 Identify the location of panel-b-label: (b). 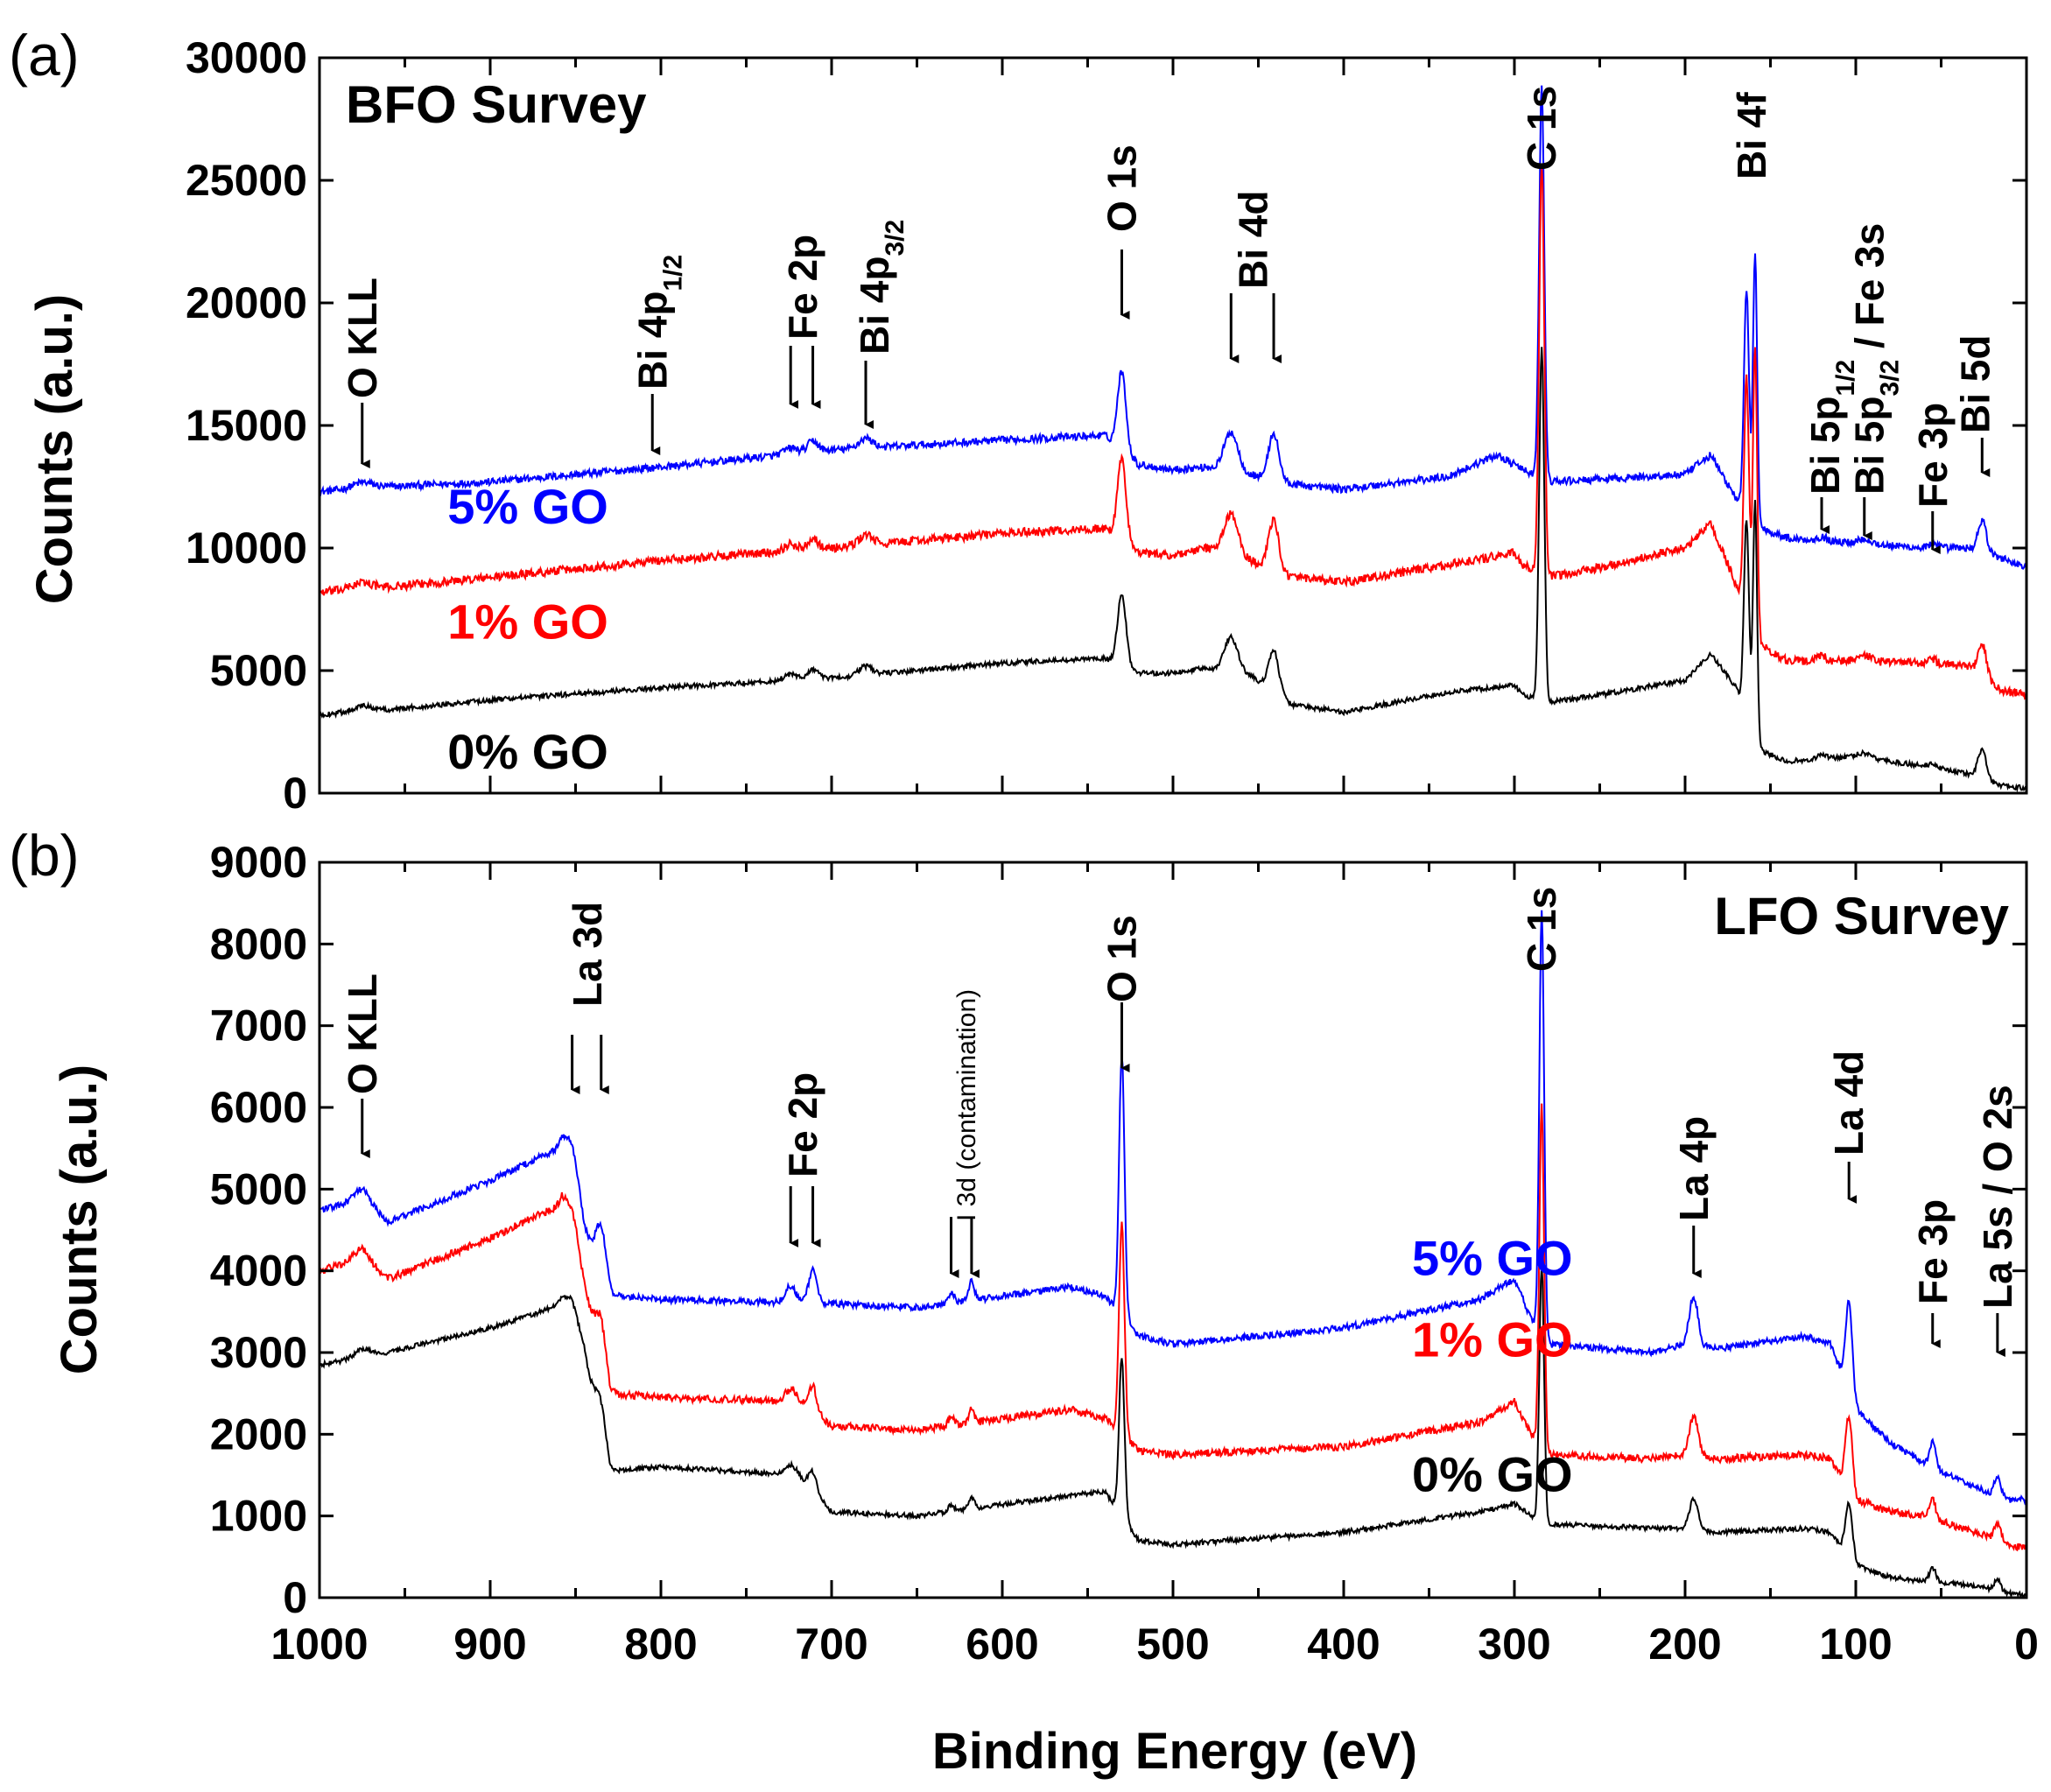
(44, 855).